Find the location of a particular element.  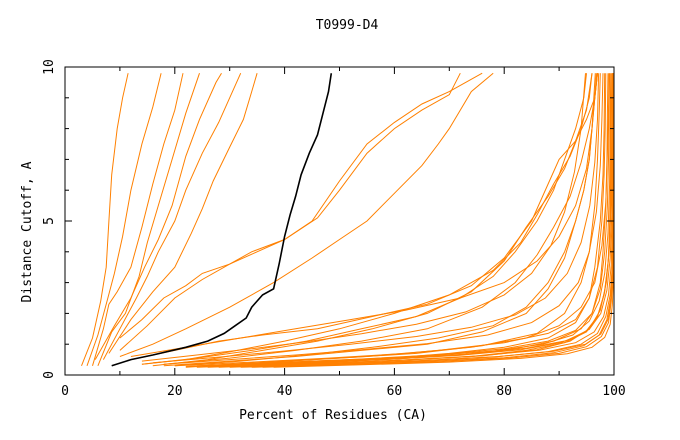

y-tick-label: 5 is located at coordinates (49, 221).